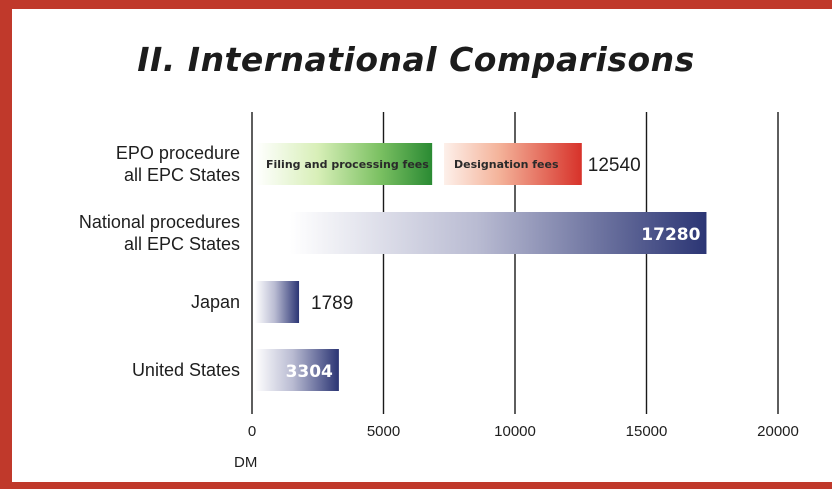  I want to click on category-label: National procedures, so click(159, 222).